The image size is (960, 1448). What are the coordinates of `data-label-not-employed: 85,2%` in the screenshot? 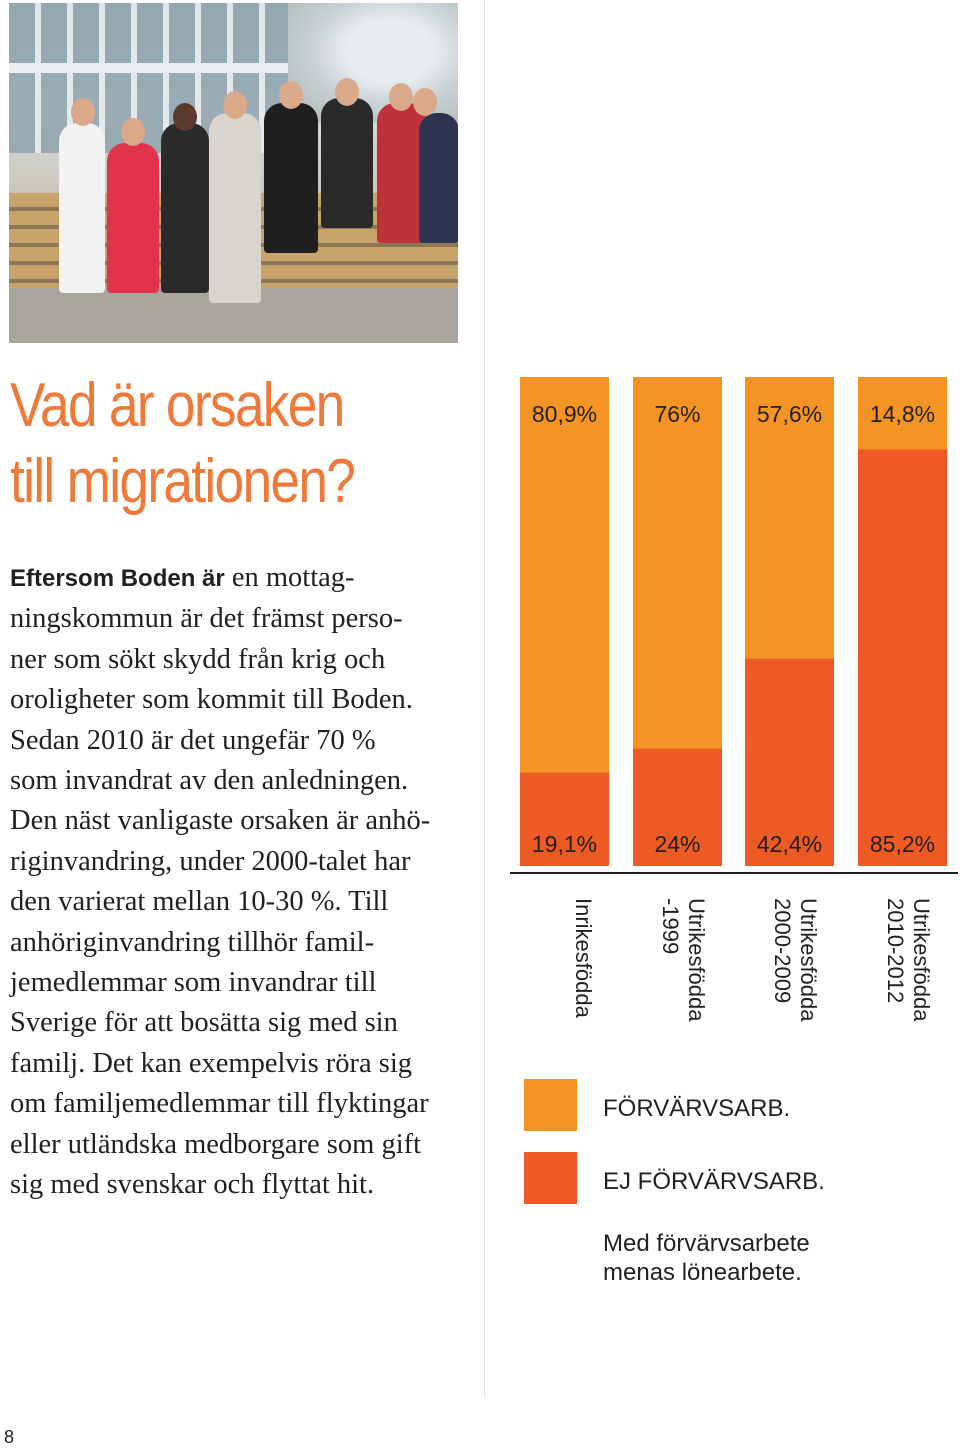 It's located at (902, 844).